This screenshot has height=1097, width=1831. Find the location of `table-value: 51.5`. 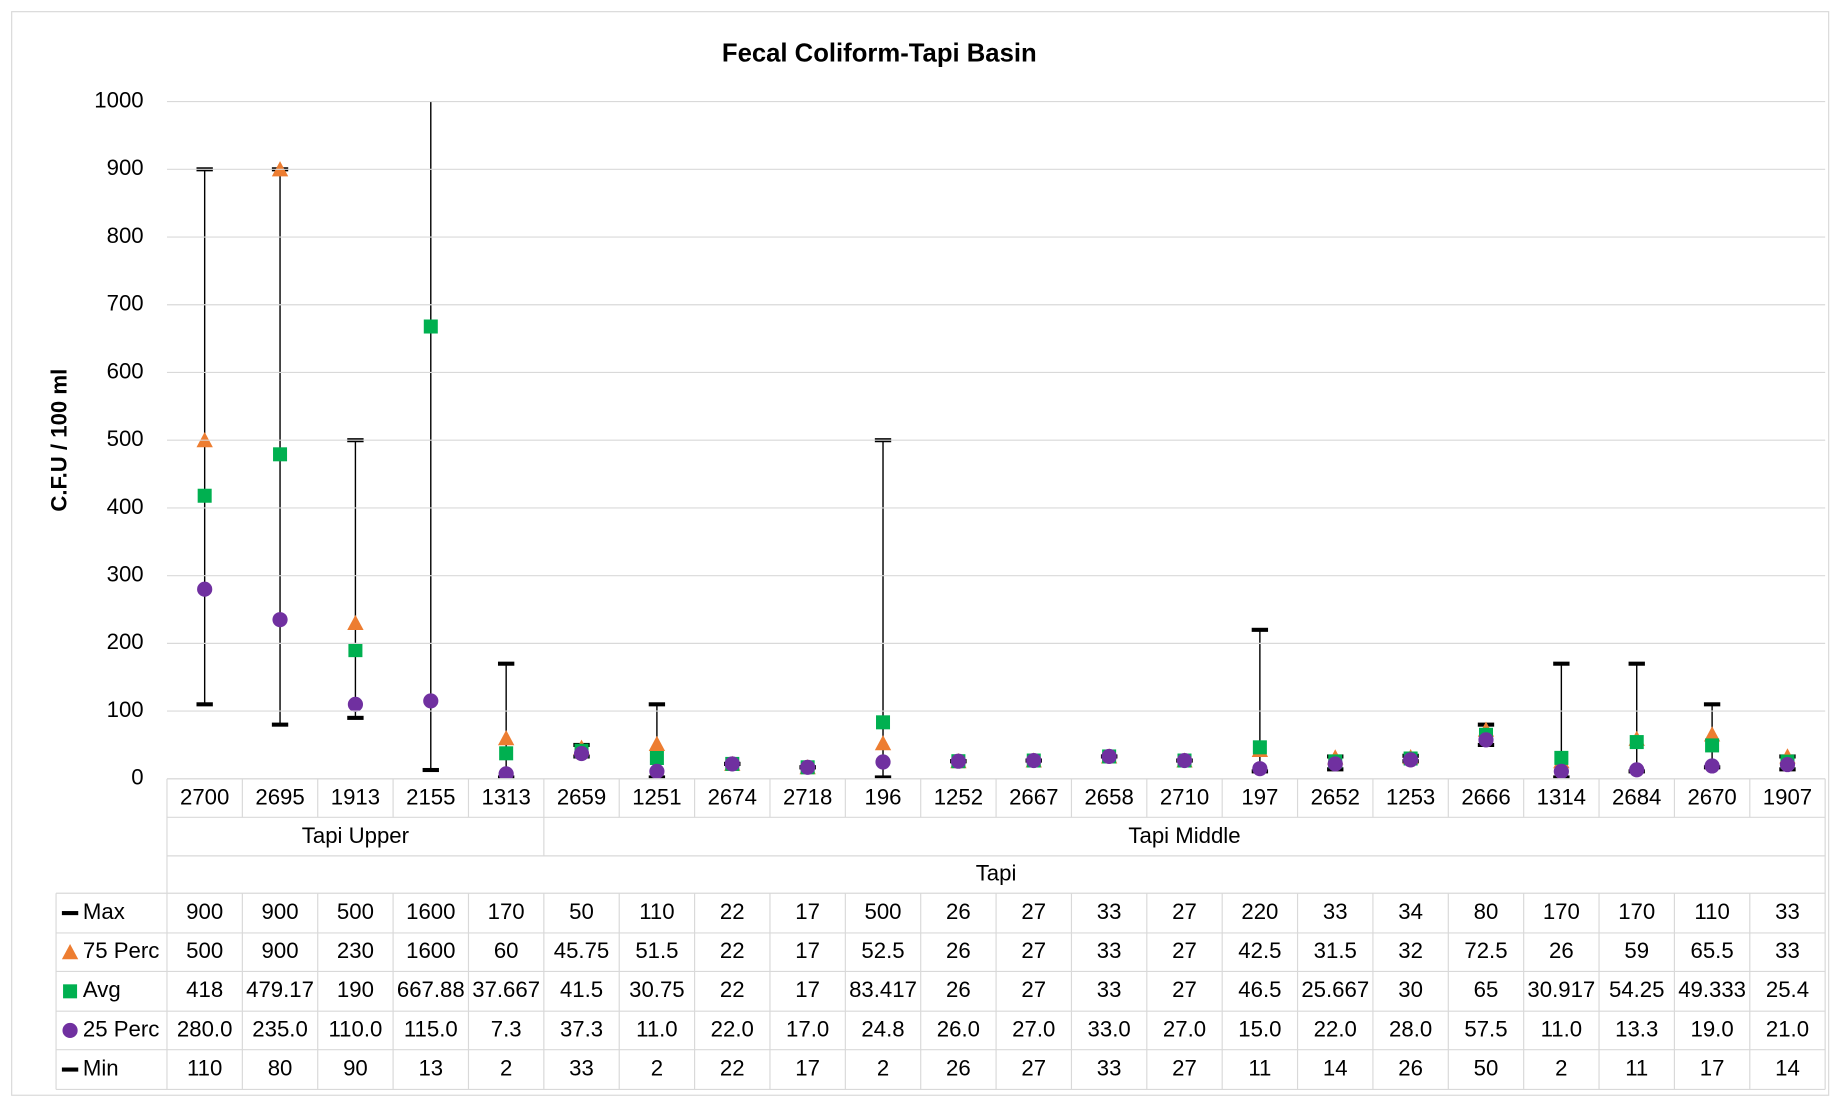

table-value: 51.5 is located at coordinates (656, 950).